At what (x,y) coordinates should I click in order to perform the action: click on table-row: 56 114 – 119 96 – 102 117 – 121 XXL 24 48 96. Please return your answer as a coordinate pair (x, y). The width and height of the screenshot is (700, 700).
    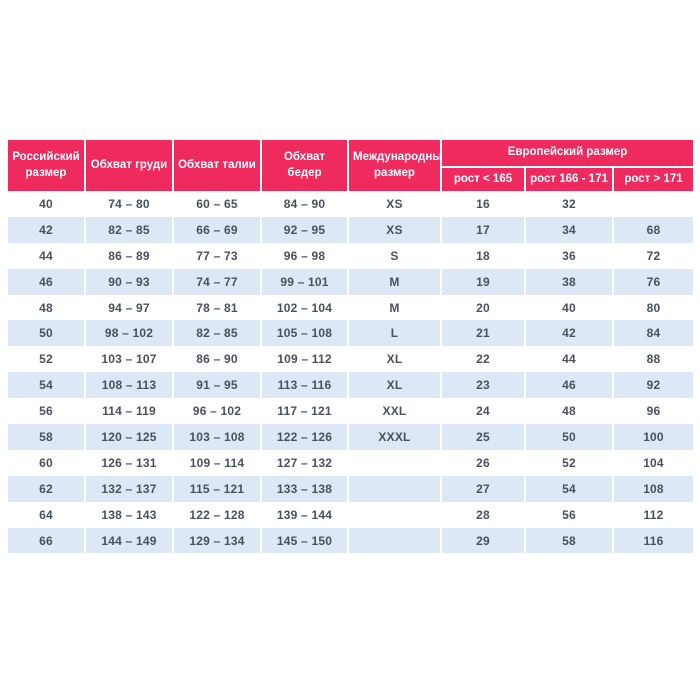
    Looking at the image, I should click on (351, 411).